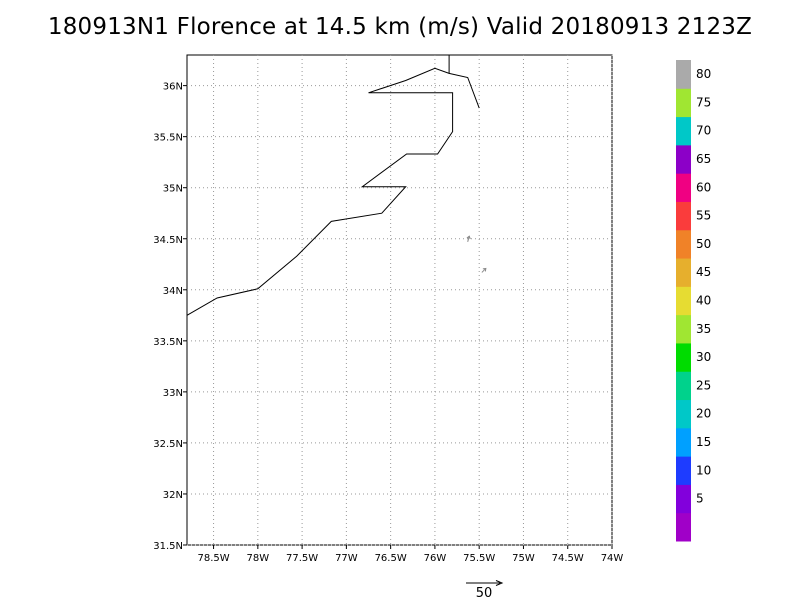 The image size is (800, 600). What do you see at coordinates (410, 558) in the screenshot?
I see `longitude-labels: 78.5W 78W 77.5W 77W 76.5W 76W 75.5W 75W 74.5W 74W` at bounding box center [410, 558].